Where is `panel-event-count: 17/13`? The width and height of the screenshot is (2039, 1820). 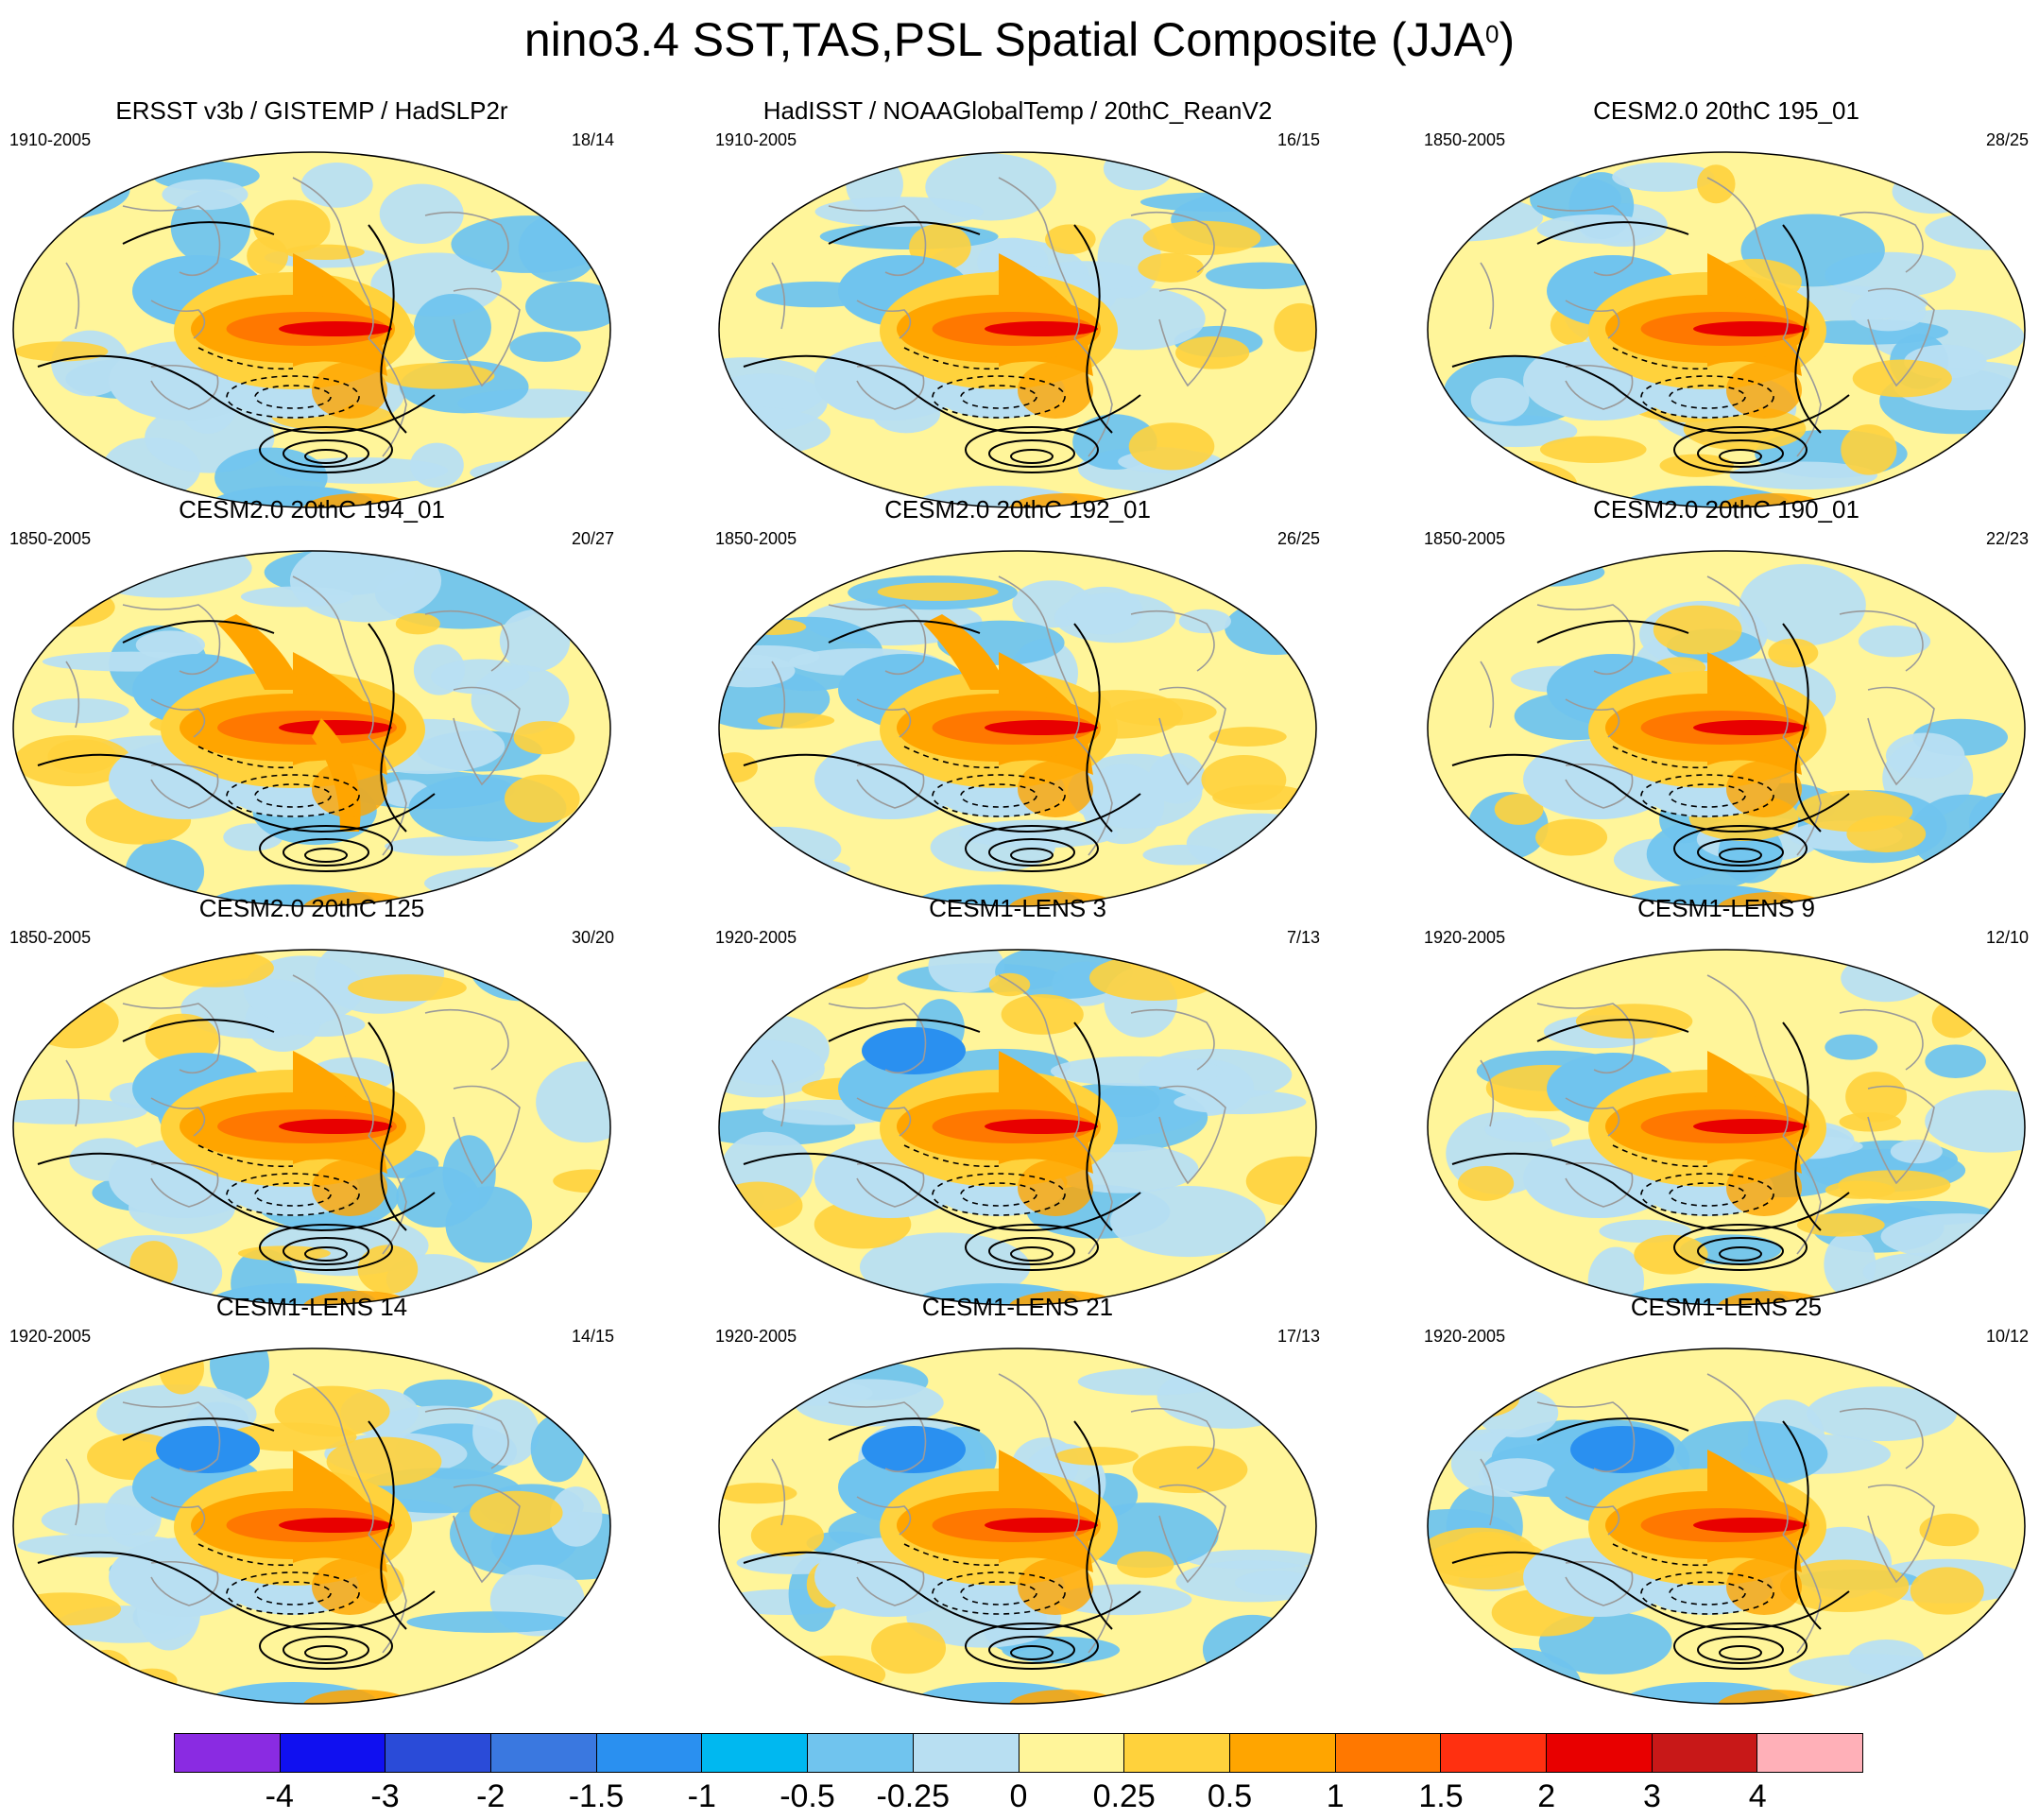
panel-event-count: 17/13 is located at coordinates (1299, 1336).